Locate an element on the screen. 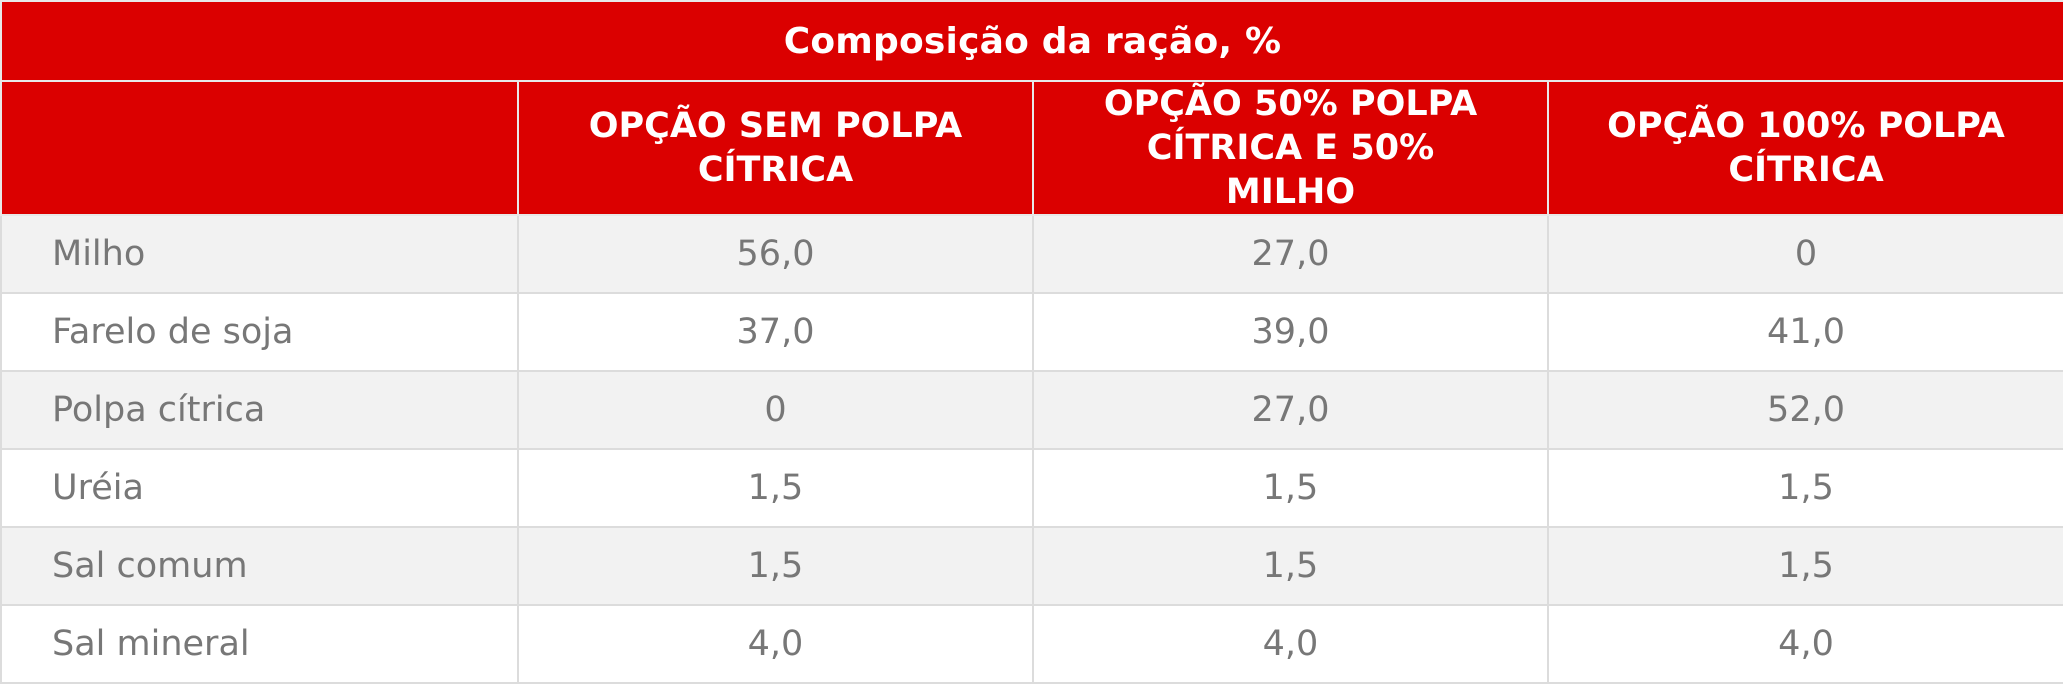  cell-value: 52,0 is located at coordinates (1804, 410).